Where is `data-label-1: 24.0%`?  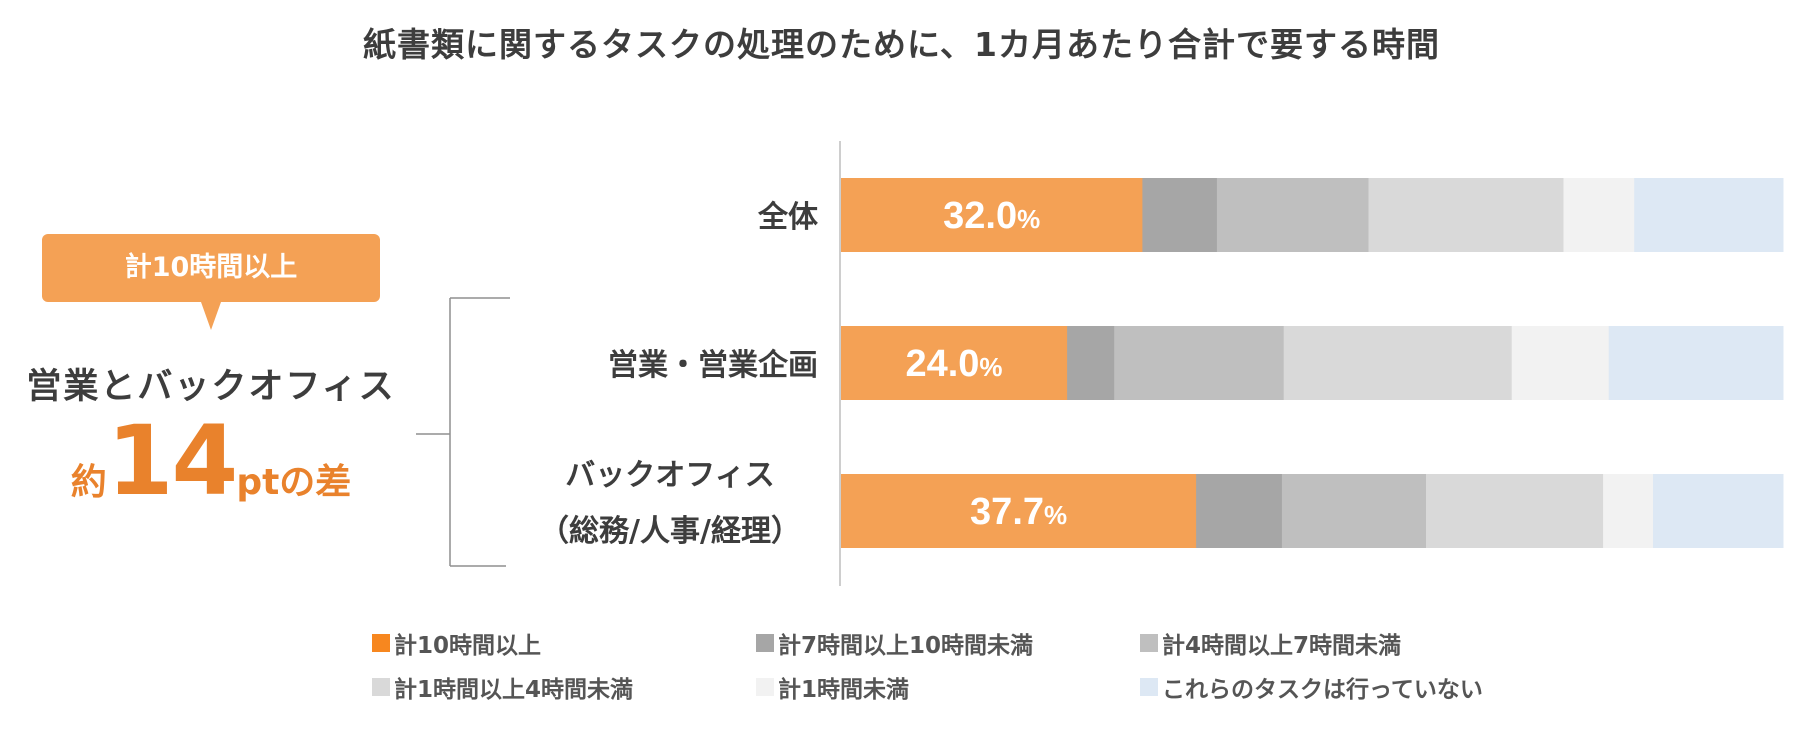 data-label-1: 24.0% is located at coordinates (953, 364).